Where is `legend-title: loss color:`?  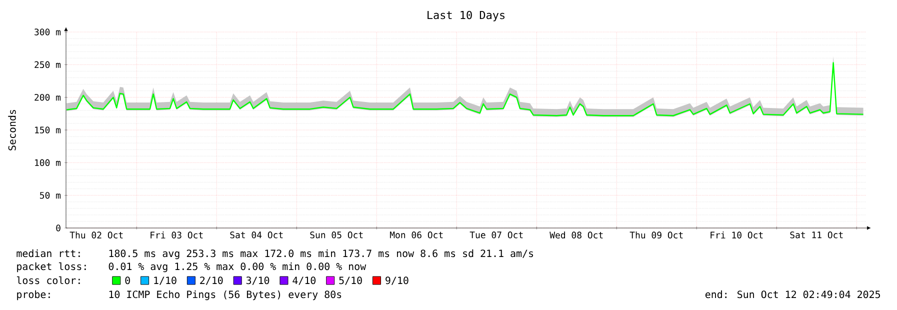 legend-title: loss color: is located at coordinates (48, 280).